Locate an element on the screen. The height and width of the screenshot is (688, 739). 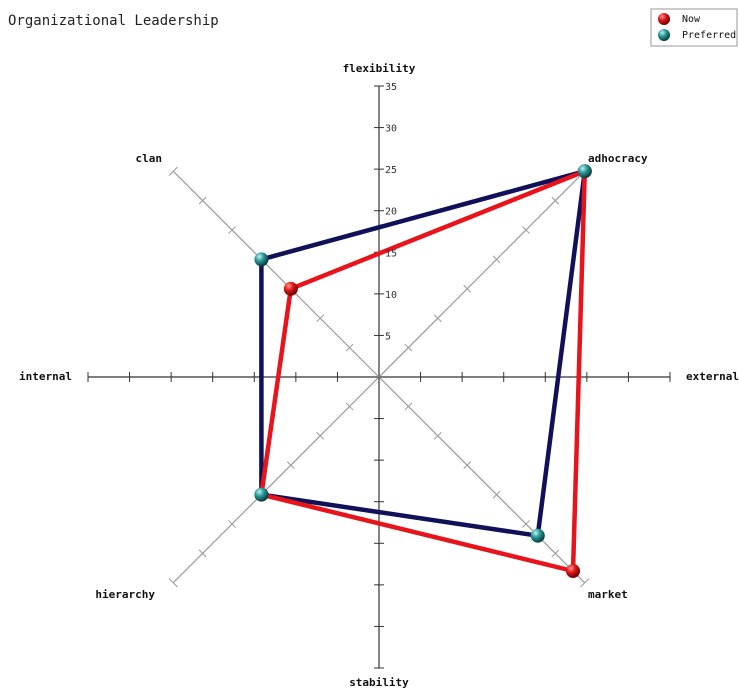
axis-line-clan is located at coordinates (276, 274).